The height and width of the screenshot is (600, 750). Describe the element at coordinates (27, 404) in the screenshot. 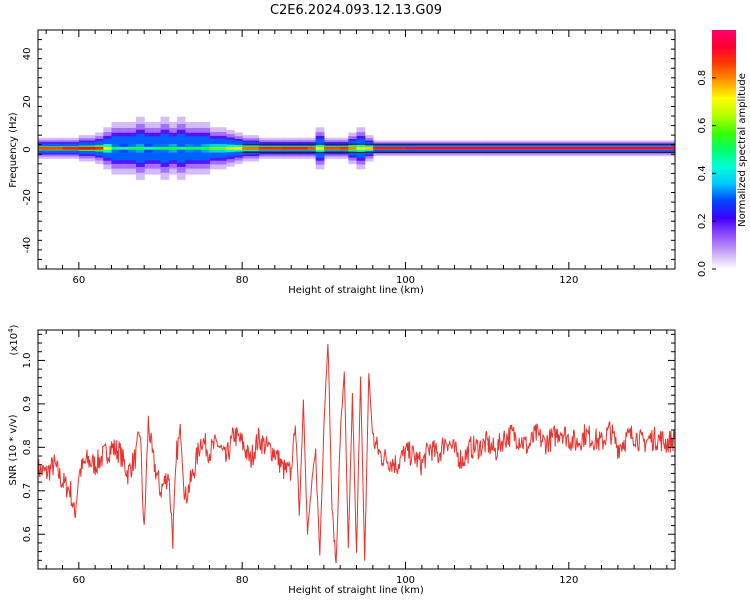

I see `snr-y-tick-label: 0.9` at that location.